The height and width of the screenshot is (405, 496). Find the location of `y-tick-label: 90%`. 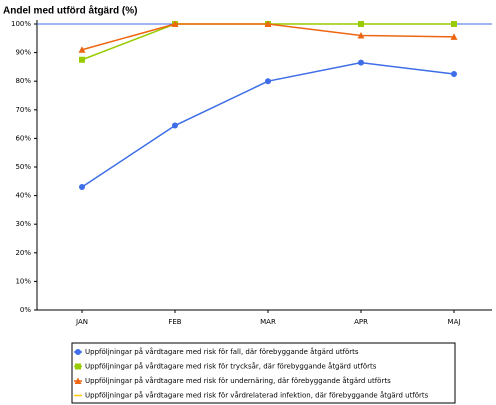

y-tick-label: 90% is located at coordinates (23, 53).